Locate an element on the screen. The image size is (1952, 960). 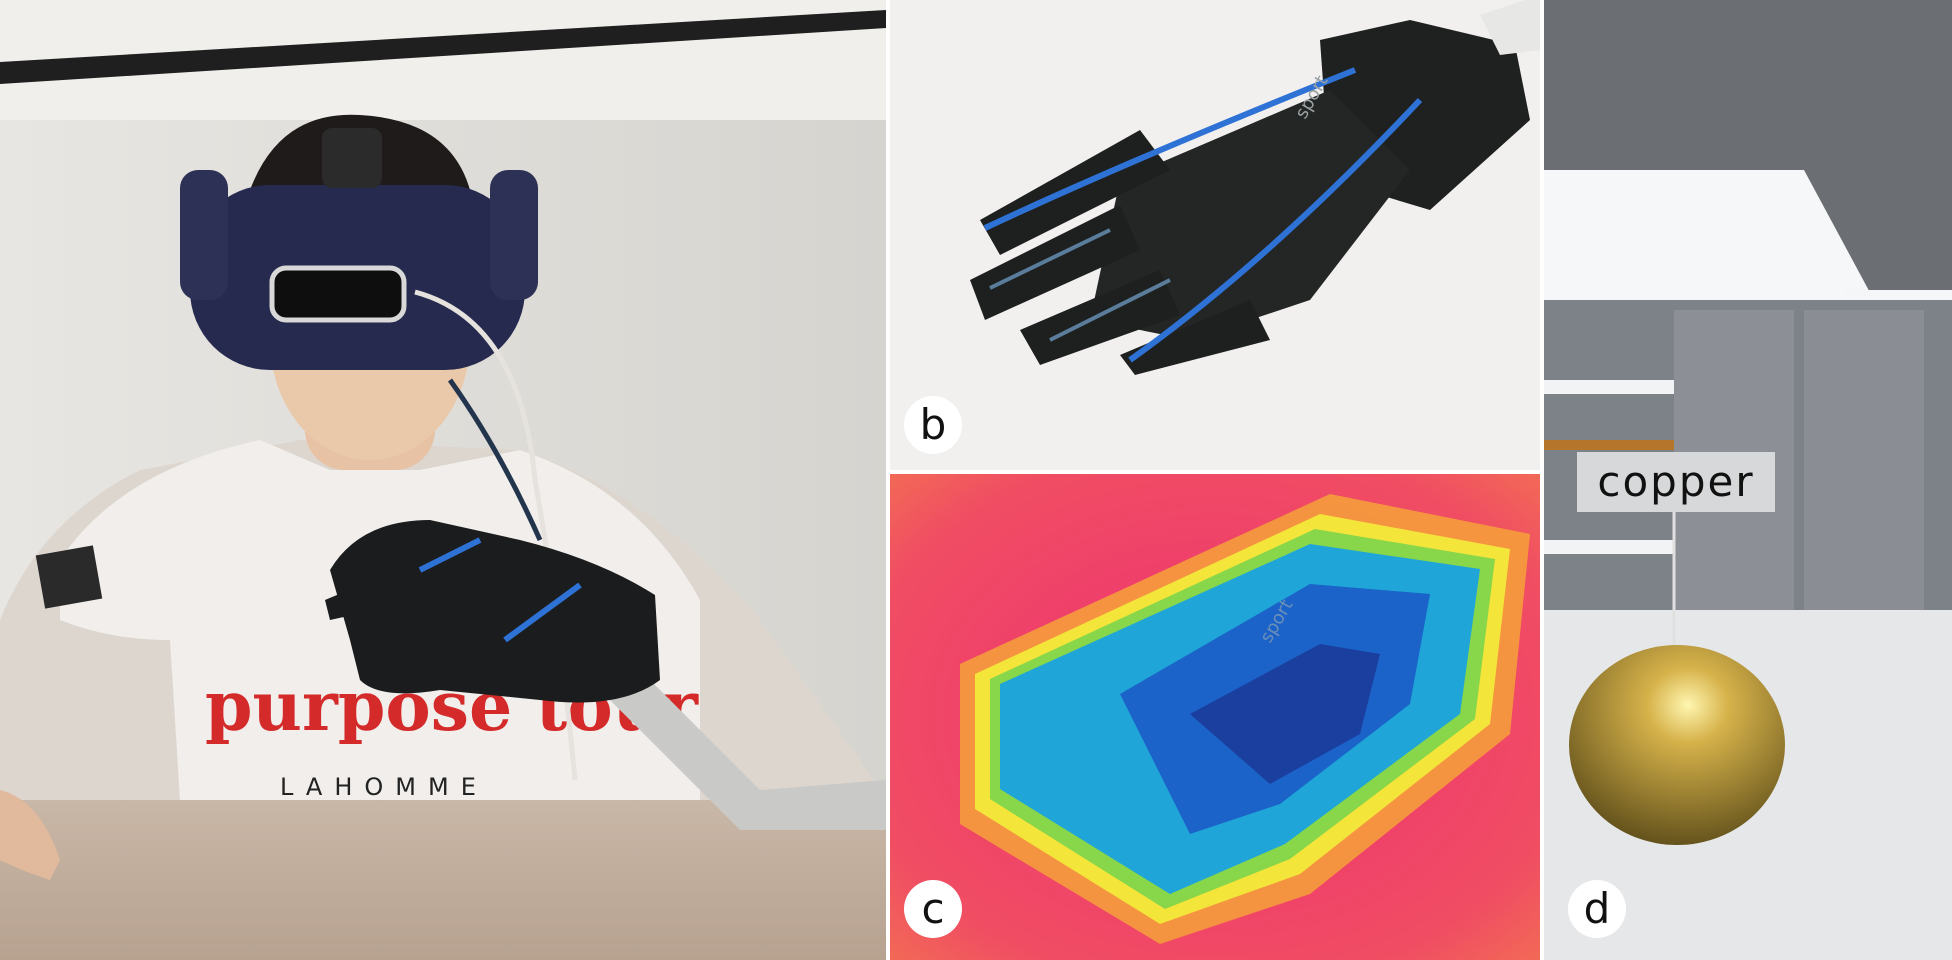
shirt-subprint: LAHOMME is located at coordinates (384, 787).